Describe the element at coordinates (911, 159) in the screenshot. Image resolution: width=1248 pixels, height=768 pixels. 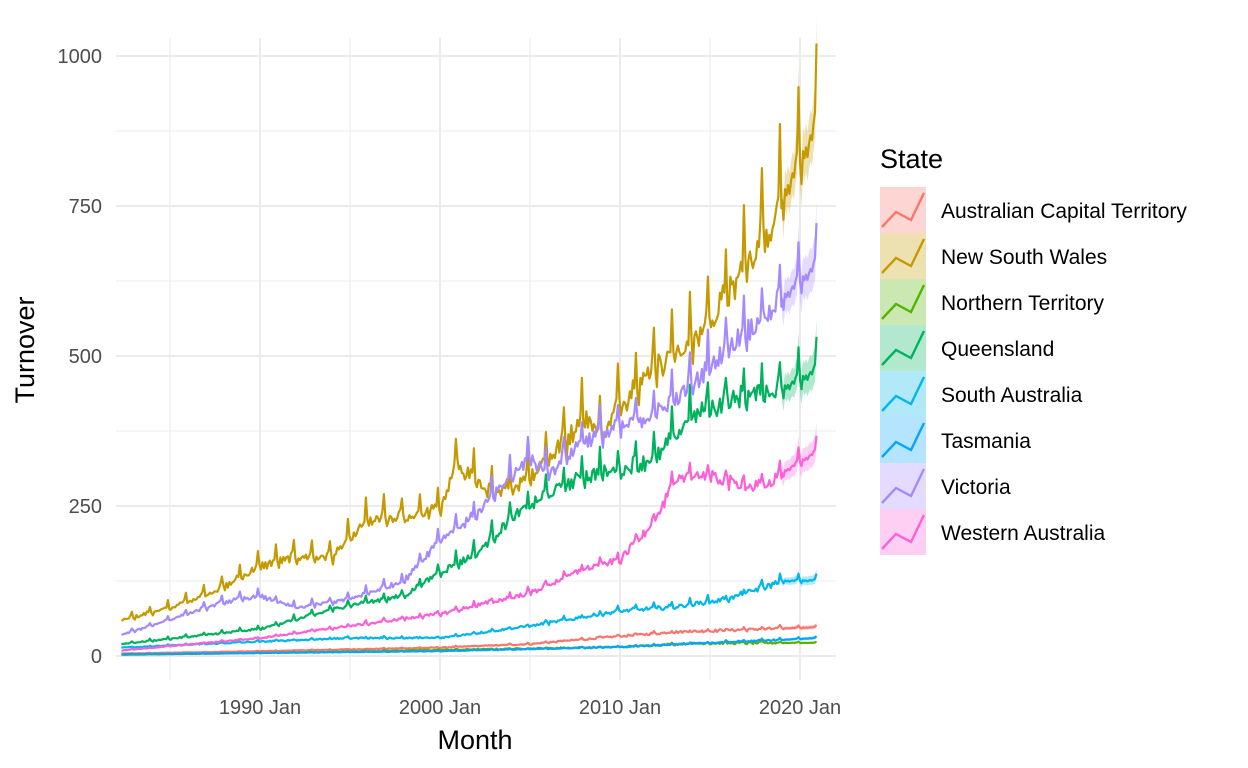
I see `legend-title: State` at that location.